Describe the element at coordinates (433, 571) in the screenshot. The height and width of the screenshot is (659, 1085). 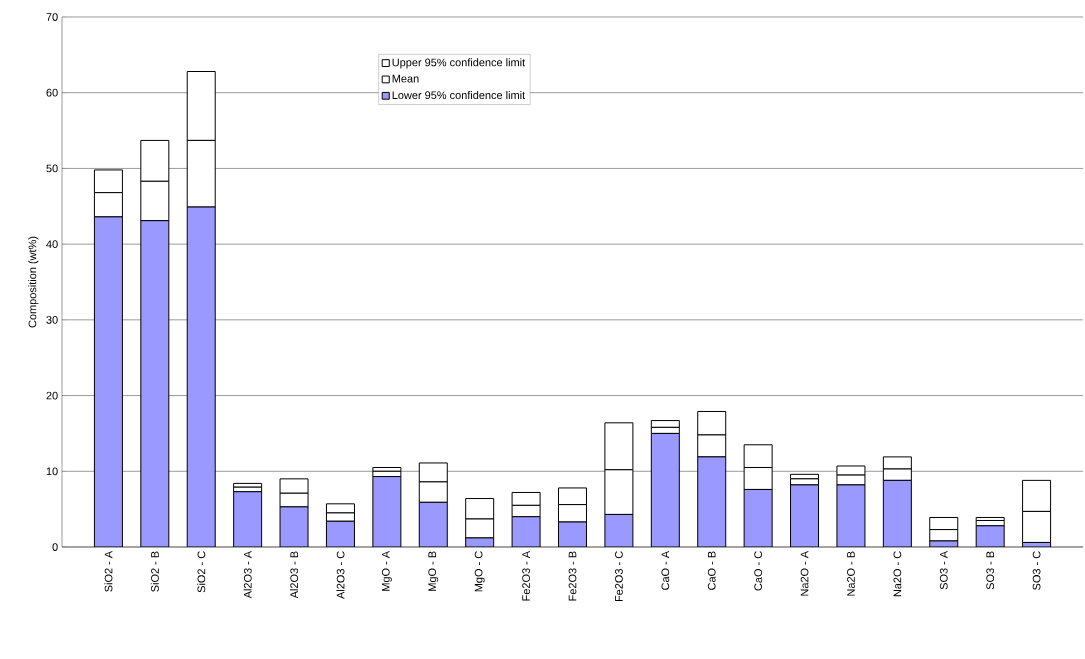
I see `x-tick-label: MgO - B` at that location.